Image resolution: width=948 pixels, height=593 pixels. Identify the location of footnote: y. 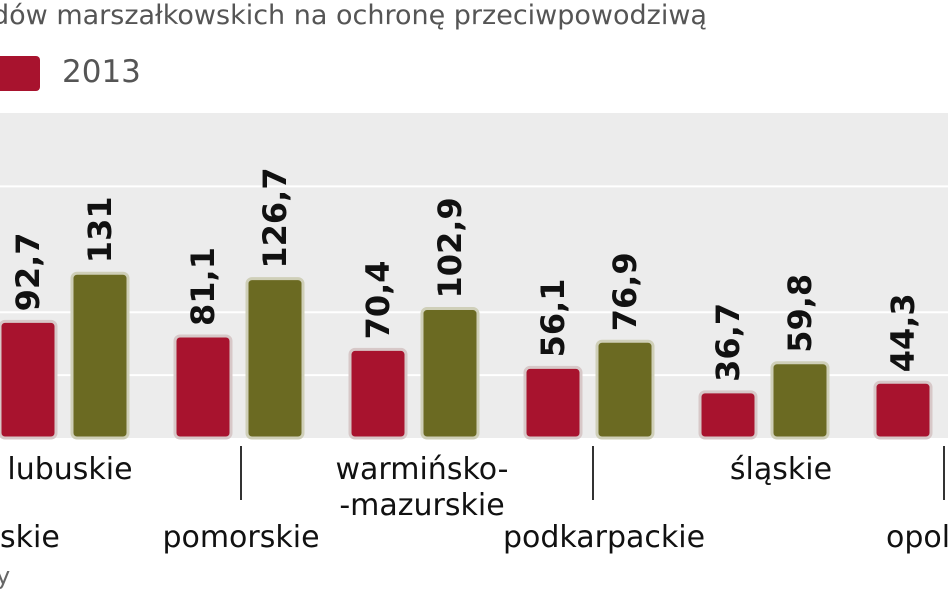
(5, 576).